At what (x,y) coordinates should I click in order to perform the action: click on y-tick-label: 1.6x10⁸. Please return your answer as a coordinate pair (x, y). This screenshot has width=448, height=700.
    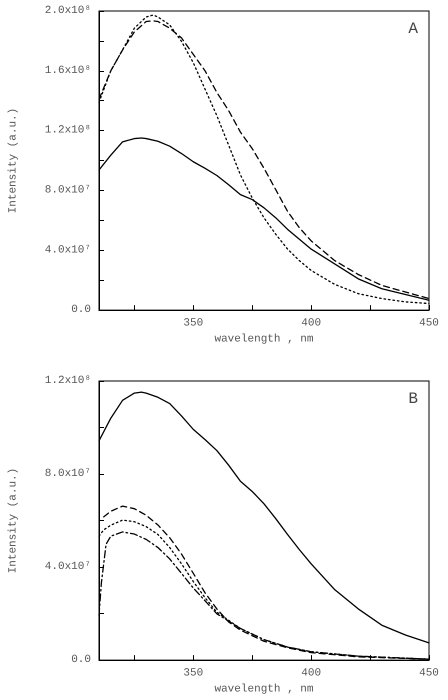
    Looking at the image, I should click on (67, 70).